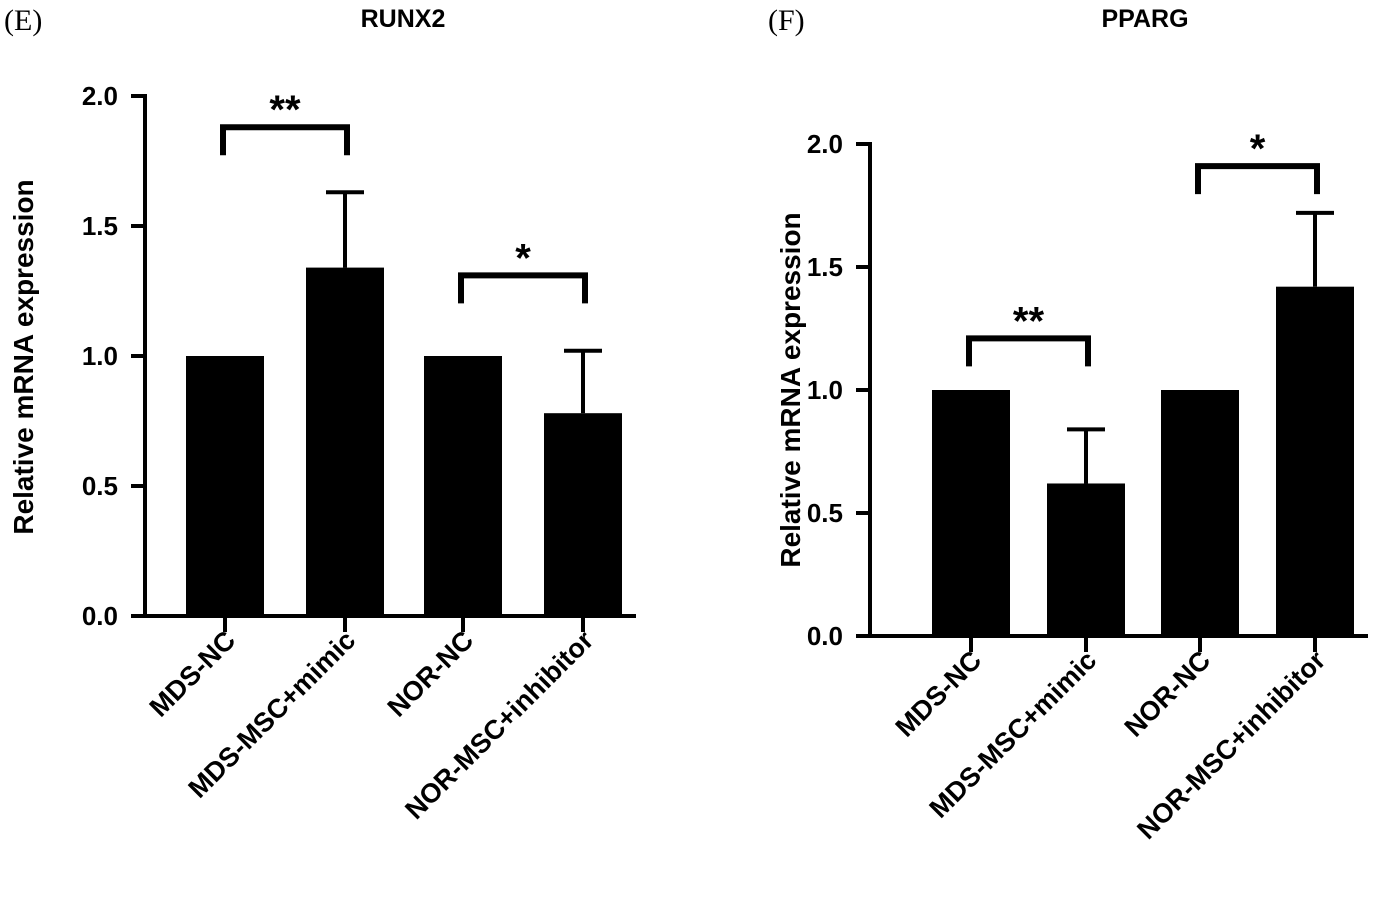 This screenshot has width=1400, height=919. I want to click on chart-title: PPARG, so click(1144, 19).